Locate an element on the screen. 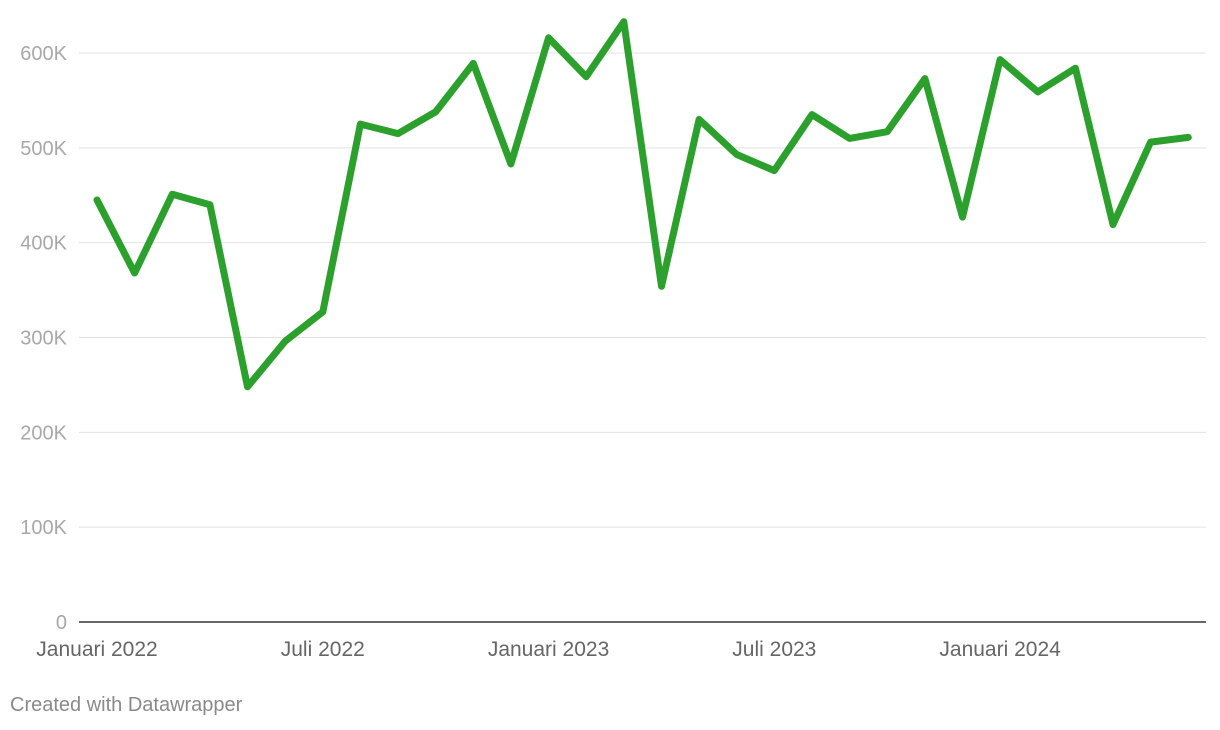 This screenshot has height=730, width=1220. y-tick-label: 200K is located at coordinates (43, 433).